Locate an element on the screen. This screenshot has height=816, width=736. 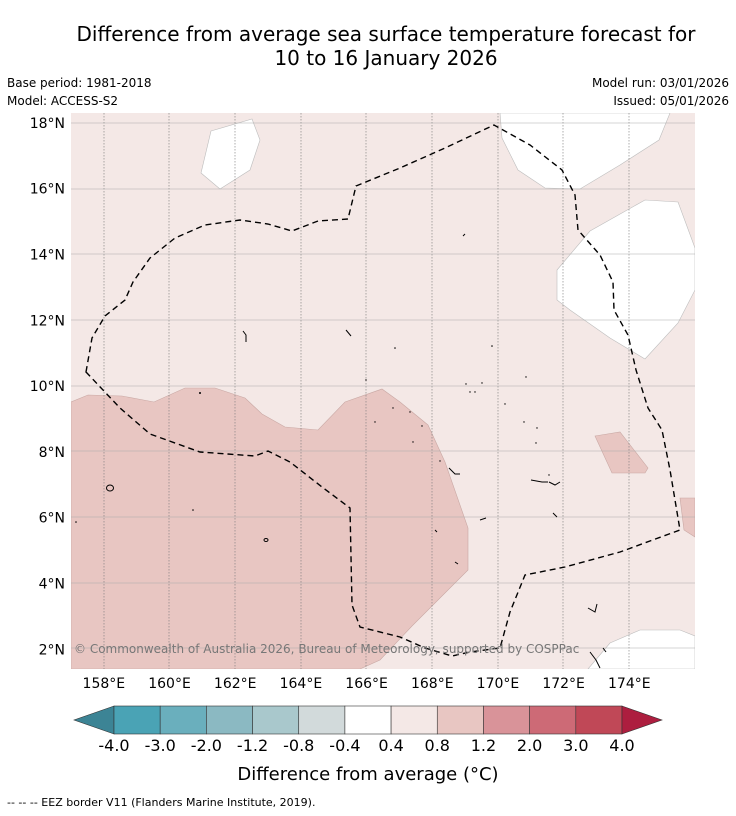
latitude-label: 6°N is located at coordinates (52, 519).